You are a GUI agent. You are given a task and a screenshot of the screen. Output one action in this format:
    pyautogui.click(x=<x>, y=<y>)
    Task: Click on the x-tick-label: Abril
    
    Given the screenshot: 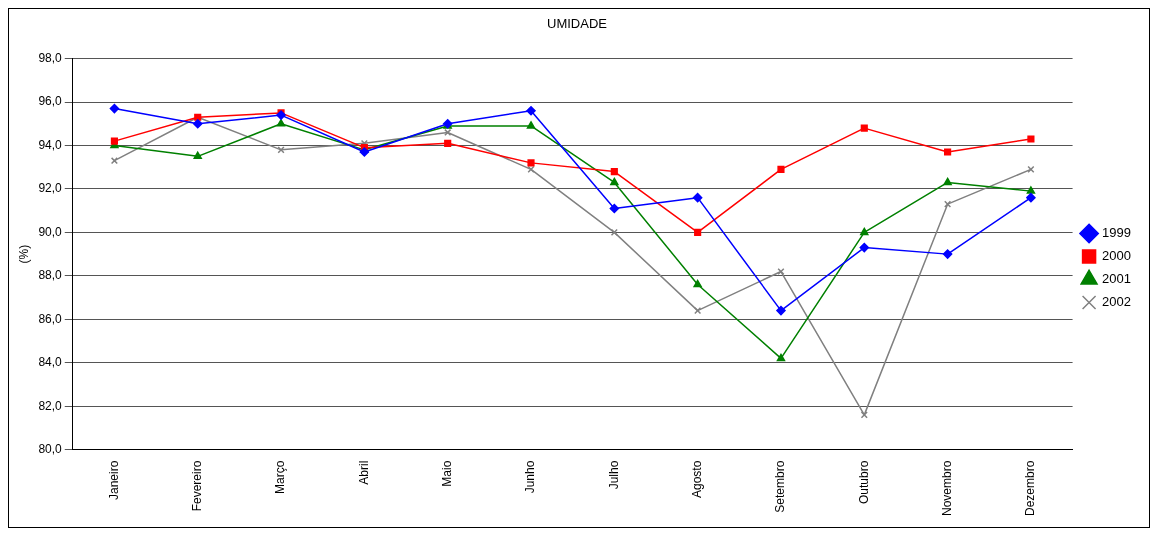 What is the action you would take?
    pyautogui.click(x=363, y=472)
    